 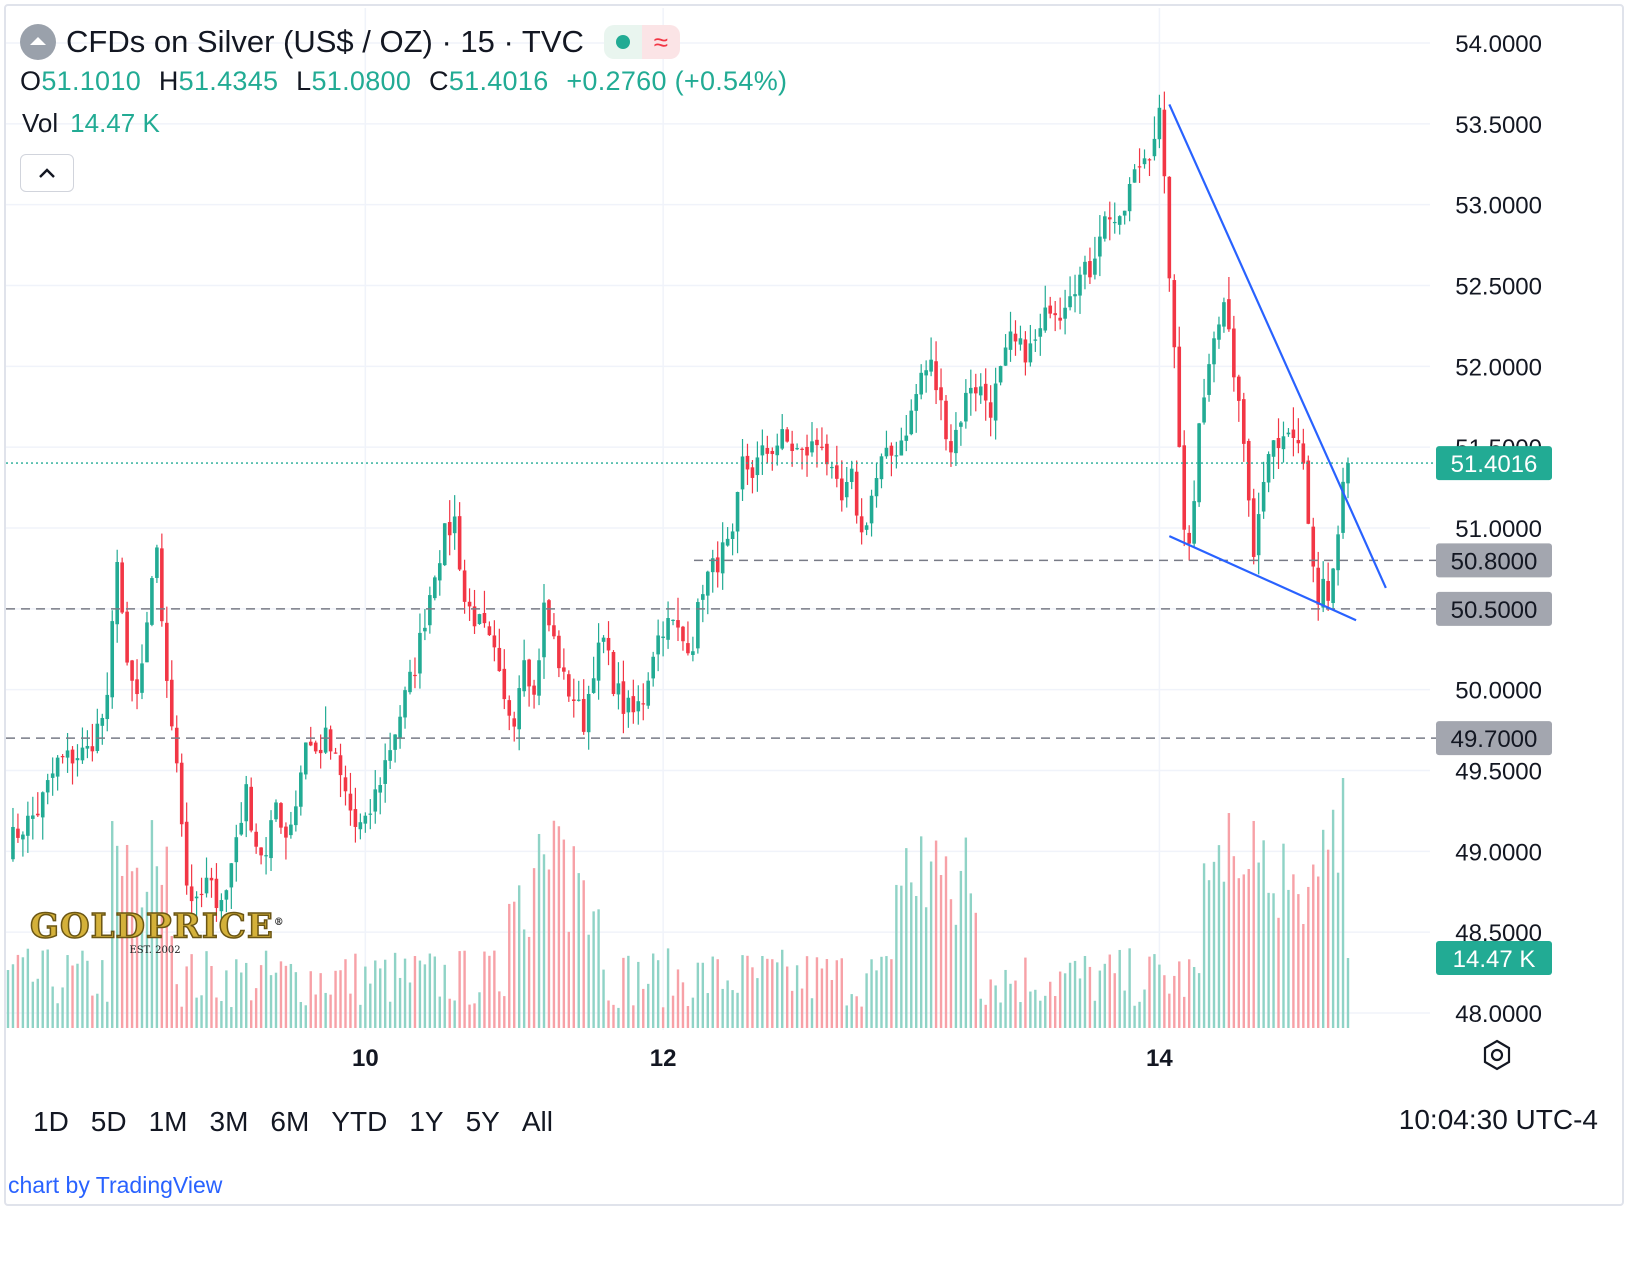 What do you see at coordinates (115, 123) in the screenshot?
I see `volume-value: 14.47 K` at bounding box center [115, 123].